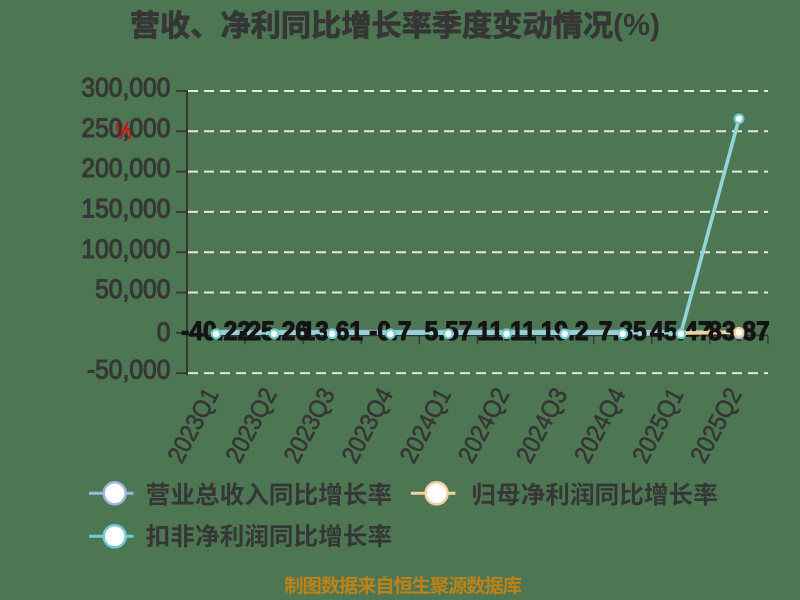 The height and width of the screenshot is (600, 800). Describe the element at coordinates (125, 88) in the screenshot. I see `svg-text: 300,000` at that location.